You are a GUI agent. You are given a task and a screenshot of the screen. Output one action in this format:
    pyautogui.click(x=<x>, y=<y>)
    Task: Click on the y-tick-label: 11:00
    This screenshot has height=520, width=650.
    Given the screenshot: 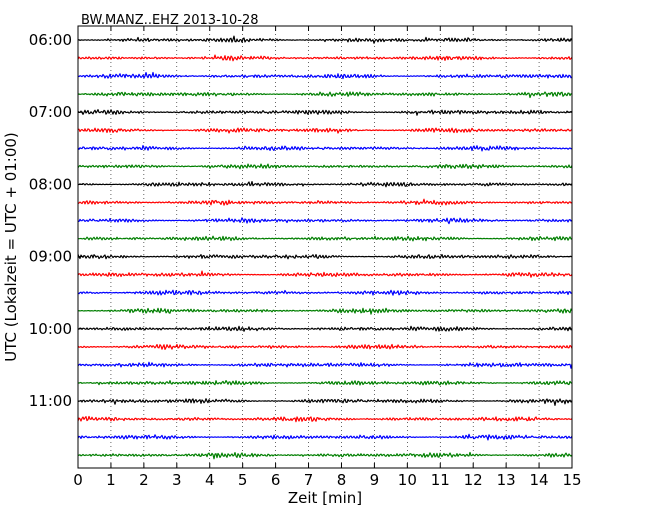 What is the action you would take?
    pyautogui.click(x=50, y=401)
    